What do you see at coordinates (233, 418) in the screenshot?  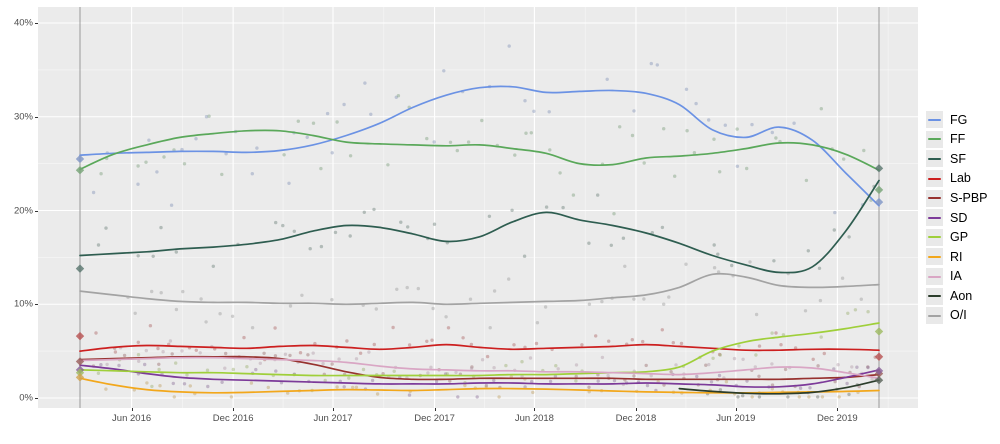 I see `x-tick-label: Dec 2016` at bounding box center [233, 418].